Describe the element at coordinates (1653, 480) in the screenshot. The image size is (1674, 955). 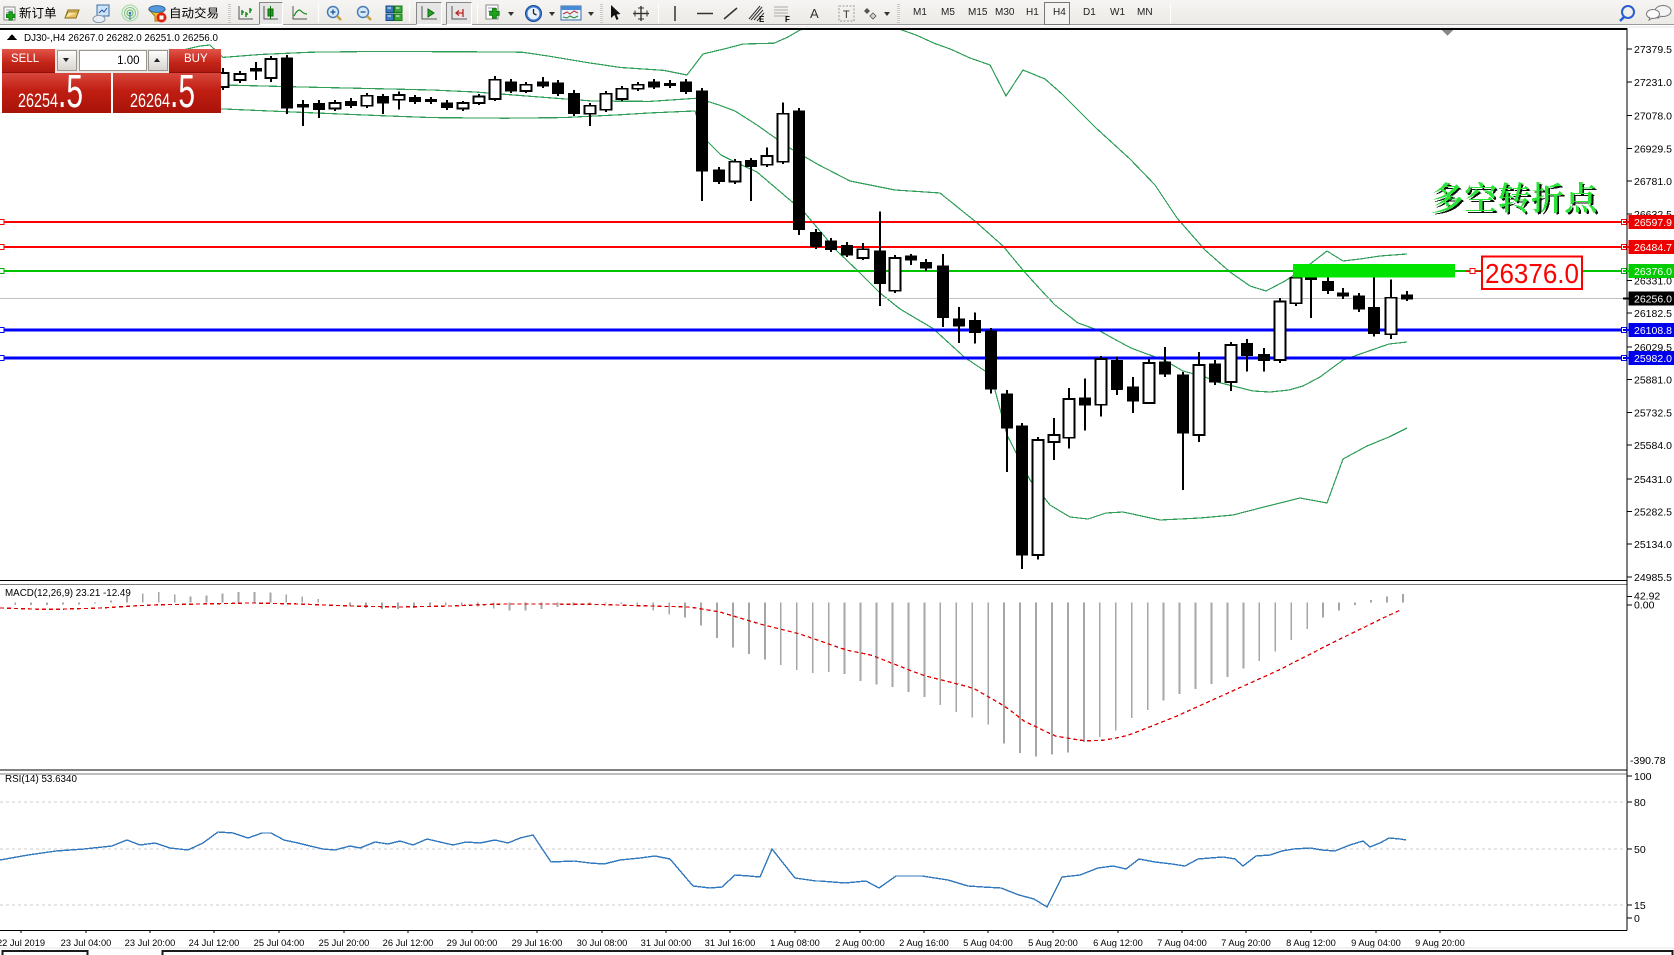
I see `svg-text: 25431.0` at that location.